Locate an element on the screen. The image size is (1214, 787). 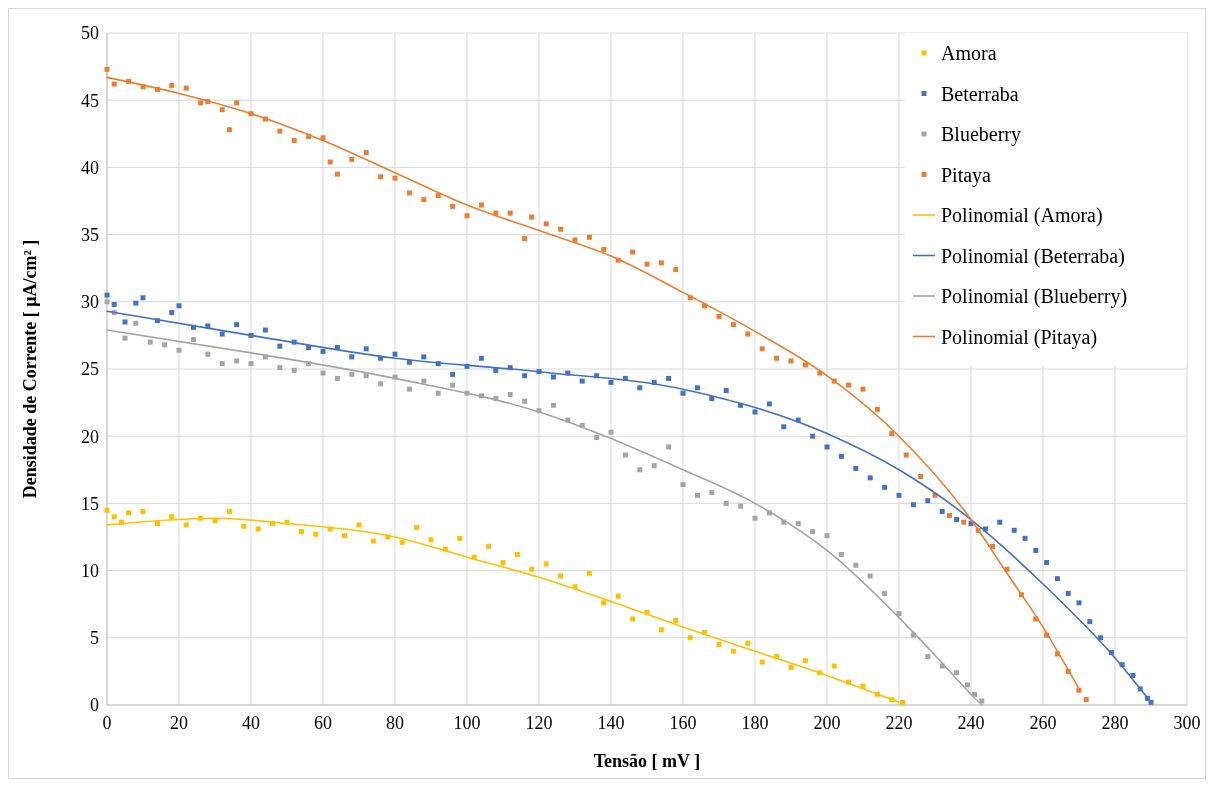
legend-label: Polinomial (Blueberry) is located at coordinates (1034, 296).